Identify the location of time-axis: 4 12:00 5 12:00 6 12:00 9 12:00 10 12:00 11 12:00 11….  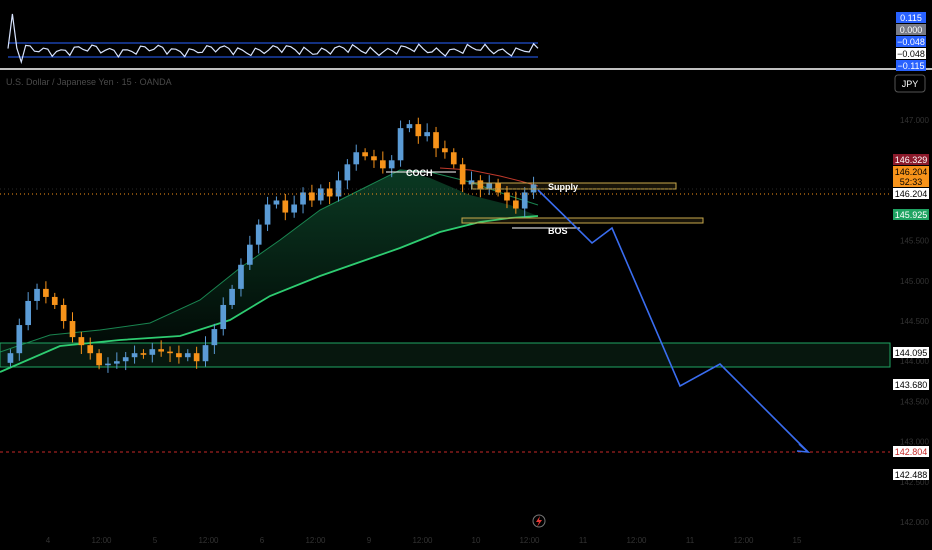
(424, 540).